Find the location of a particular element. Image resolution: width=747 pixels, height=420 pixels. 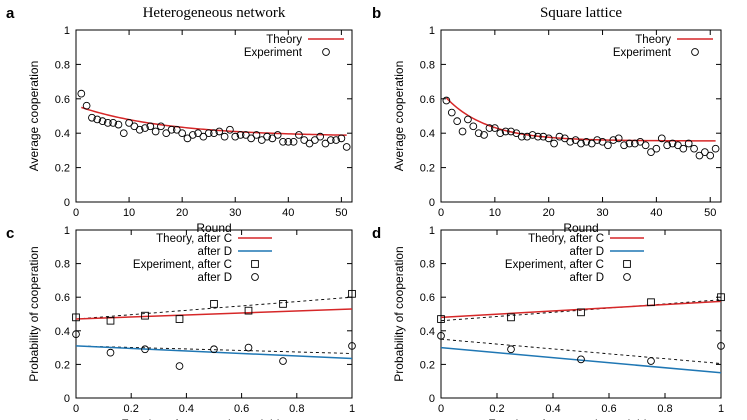

x-tick-label: 1 is located at coordinates (352, 409).